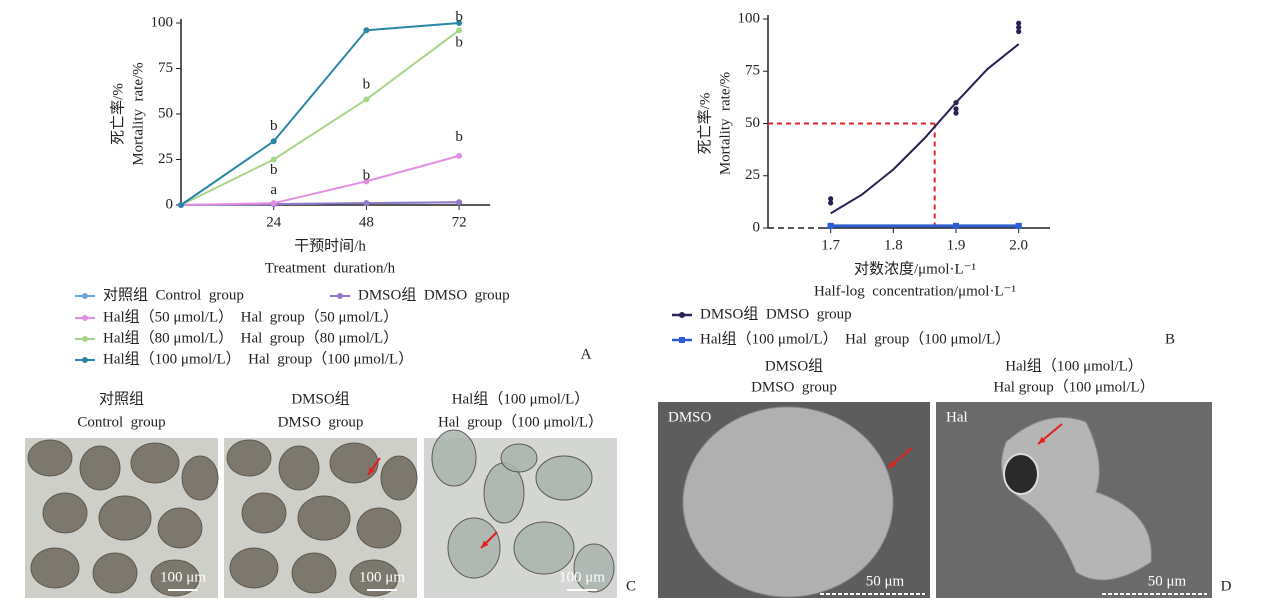  What do you see at coordinates (274, 222) in the screenshot?
I see `x-tick-label: 24` at bounding box center [274, 222].